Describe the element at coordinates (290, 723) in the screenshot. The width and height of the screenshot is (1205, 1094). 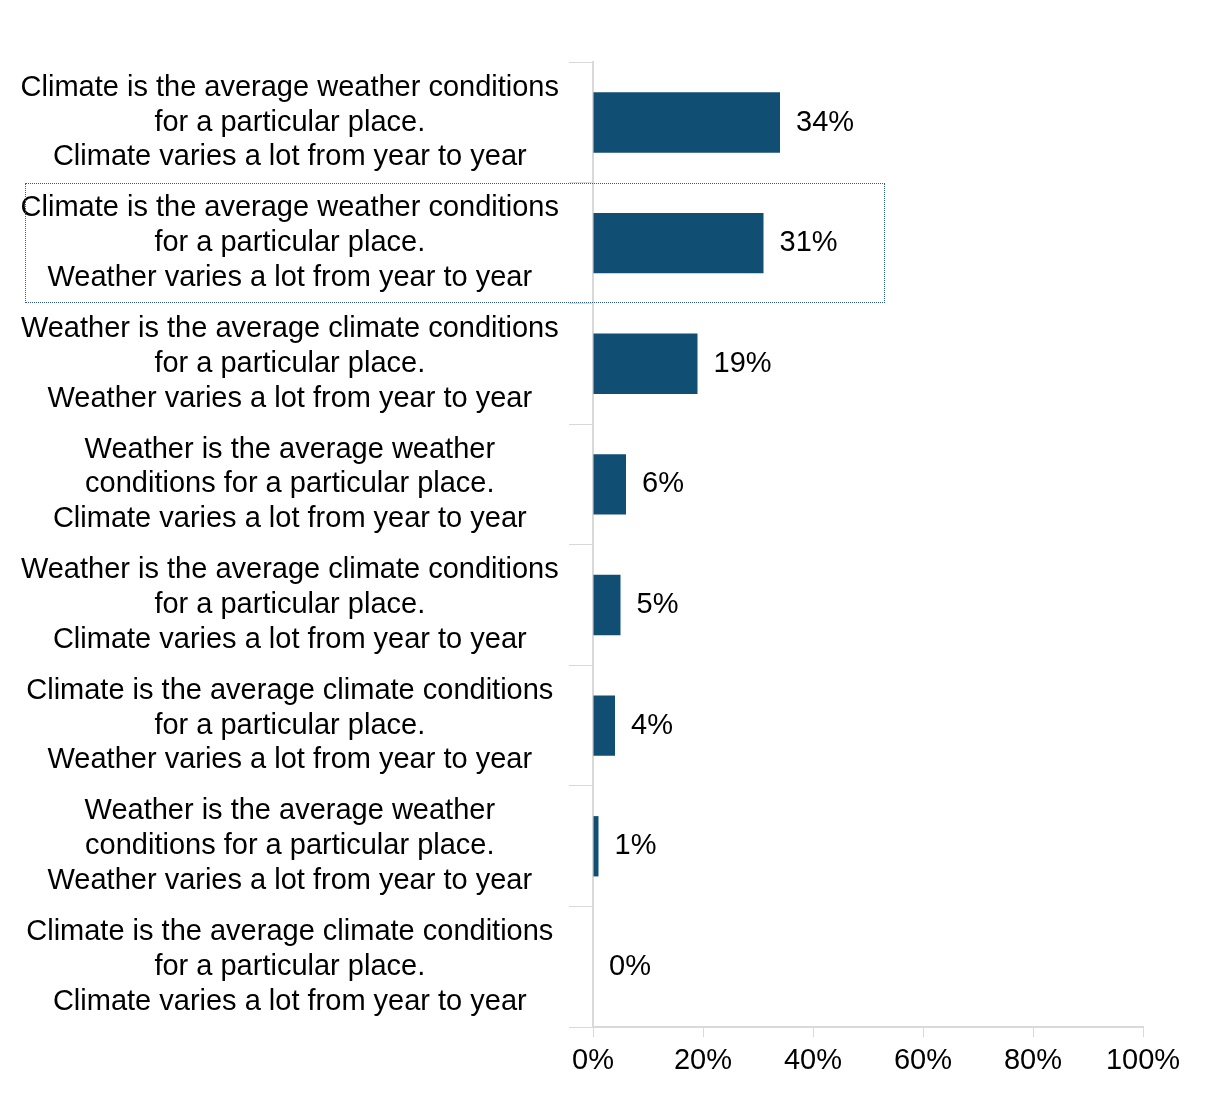
I see `y-tick-label: Climate is the average climate conditions for a particular place. Weather varies a lot from year to year` at that location.